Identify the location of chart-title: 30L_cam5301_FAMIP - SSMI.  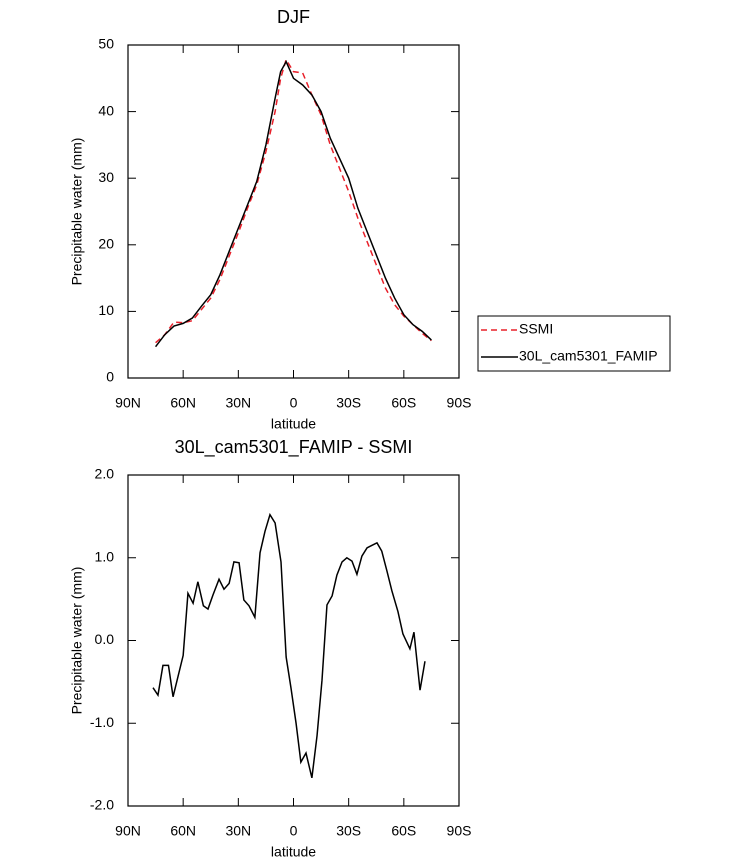
(294, 447).